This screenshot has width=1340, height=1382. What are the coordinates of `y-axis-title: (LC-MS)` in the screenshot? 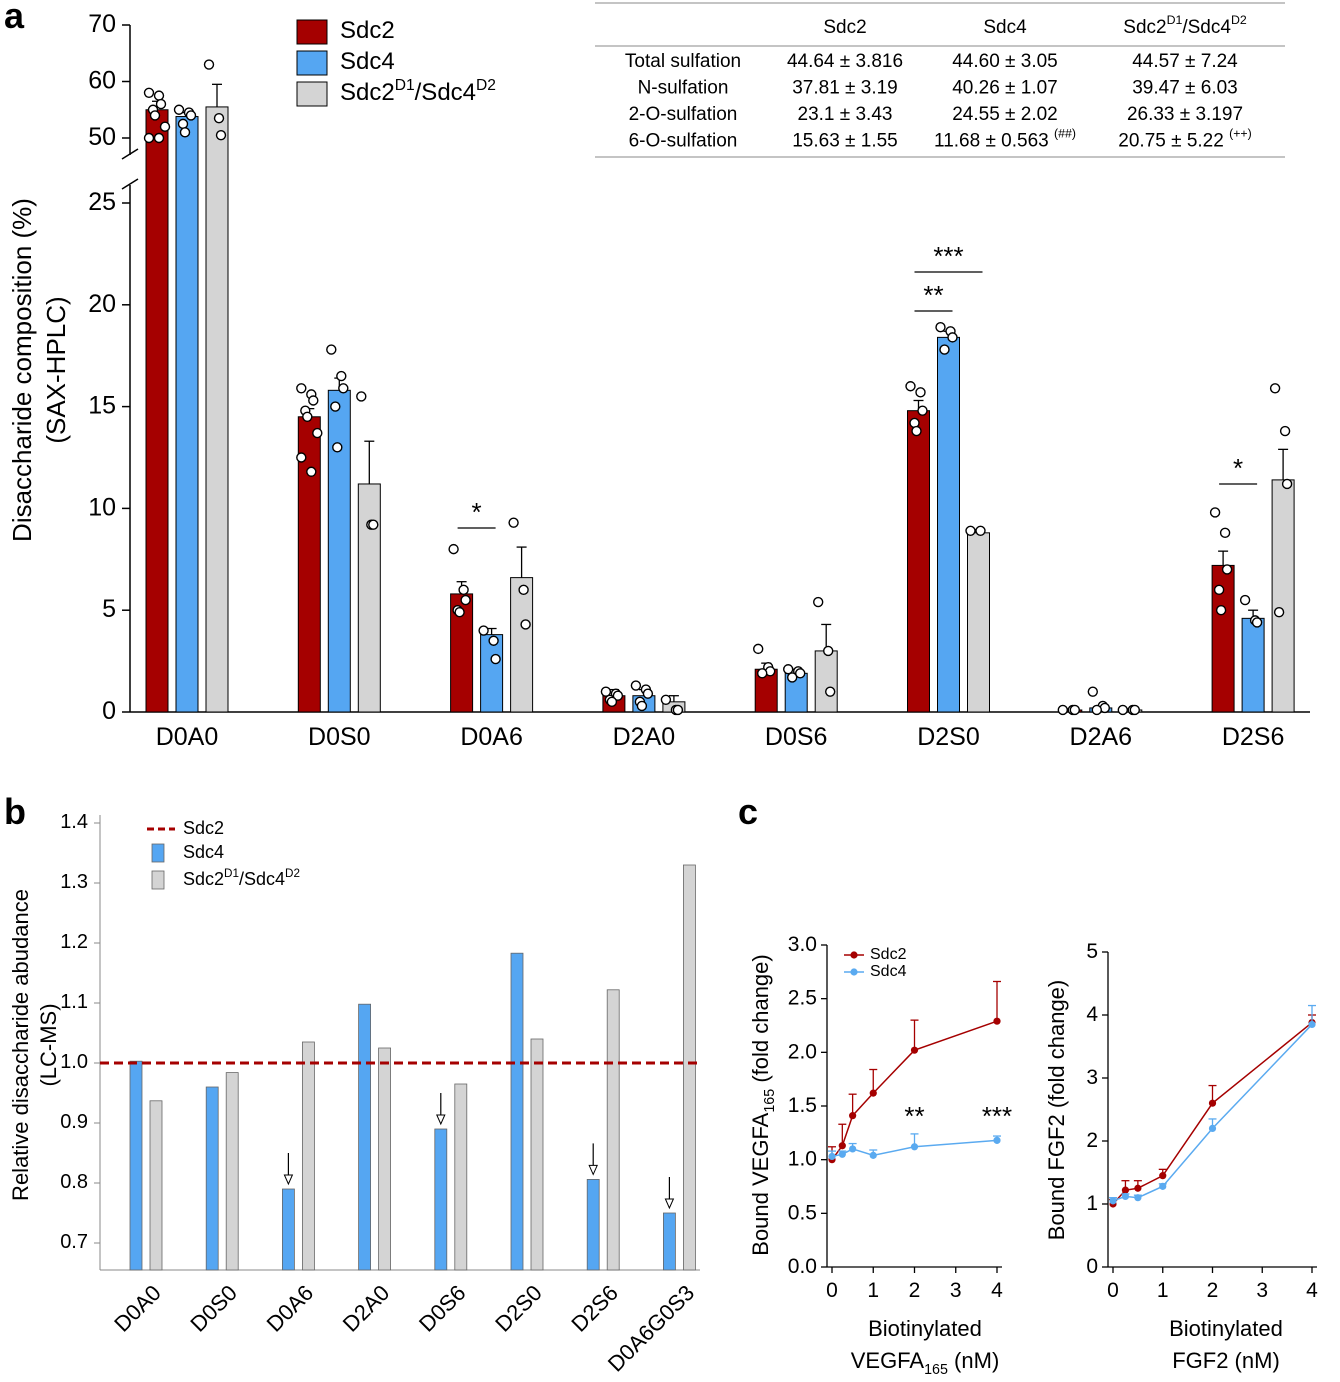 It's located at (48, 1044).